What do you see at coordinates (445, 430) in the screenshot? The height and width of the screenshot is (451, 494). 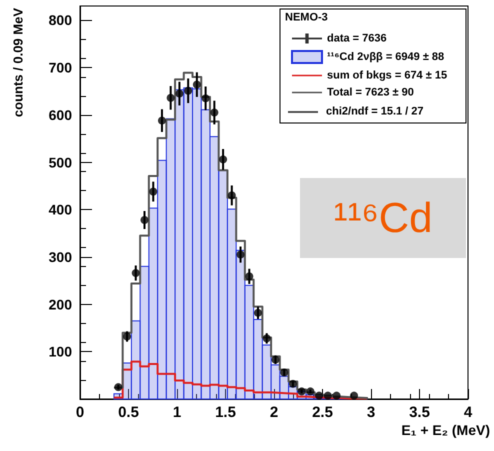 I see `x-axis-title: E₁ + E₂ (MeV)` at bounding box center [445, 430].